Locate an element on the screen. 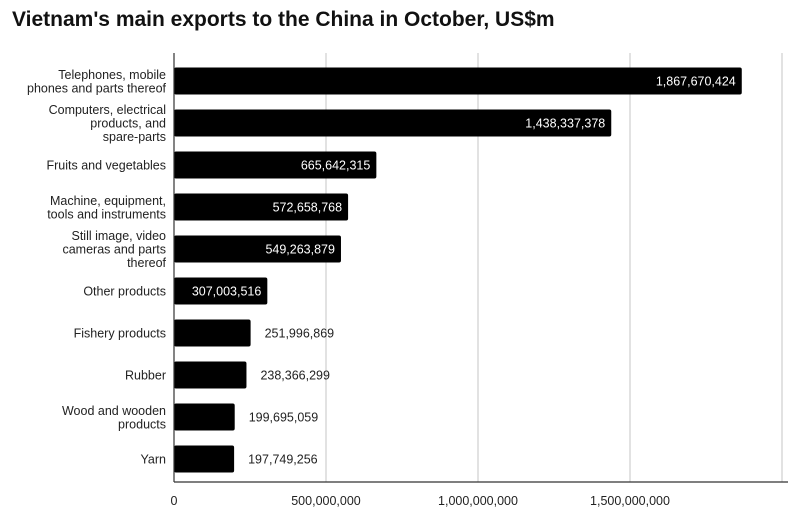 The width and height of the screenshot is (803, 521). category-label: phones and parts thereof is located at coordinates (97, 88).